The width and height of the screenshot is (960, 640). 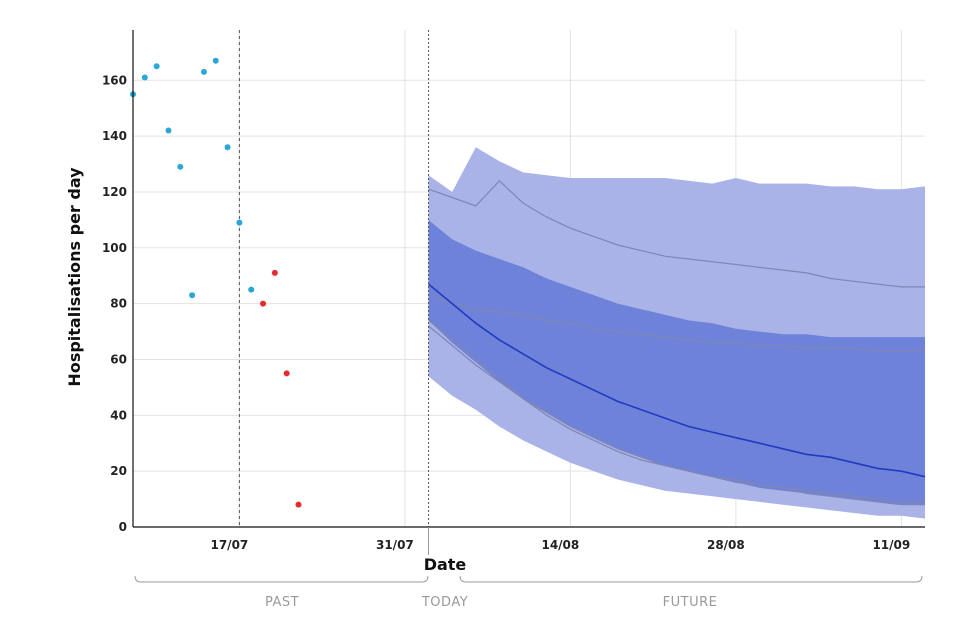 I want to click on y-tick-label-100: 100, so click(x=114, y=248).